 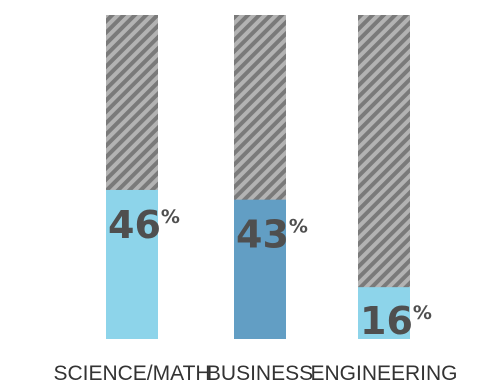 What do you see at coordinates (272, 235) in the screenshot?
I see `value-label-business: 43%` at bounding box center [272, 235].